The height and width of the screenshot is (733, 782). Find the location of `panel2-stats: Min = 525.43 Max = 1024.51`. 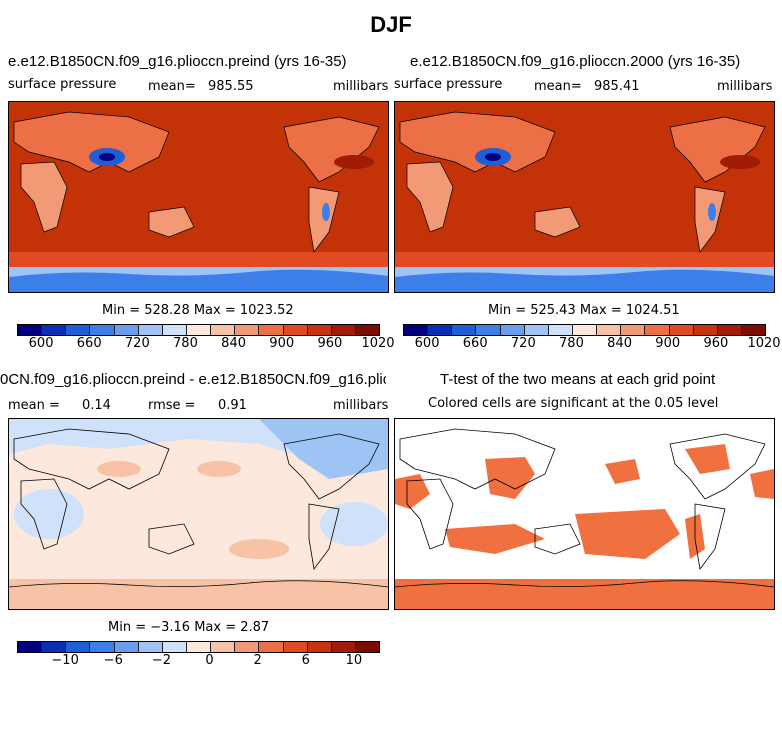

panel2-stats: Min = 525.43 Max = 1024.51 is located at coordinates (584, 310).